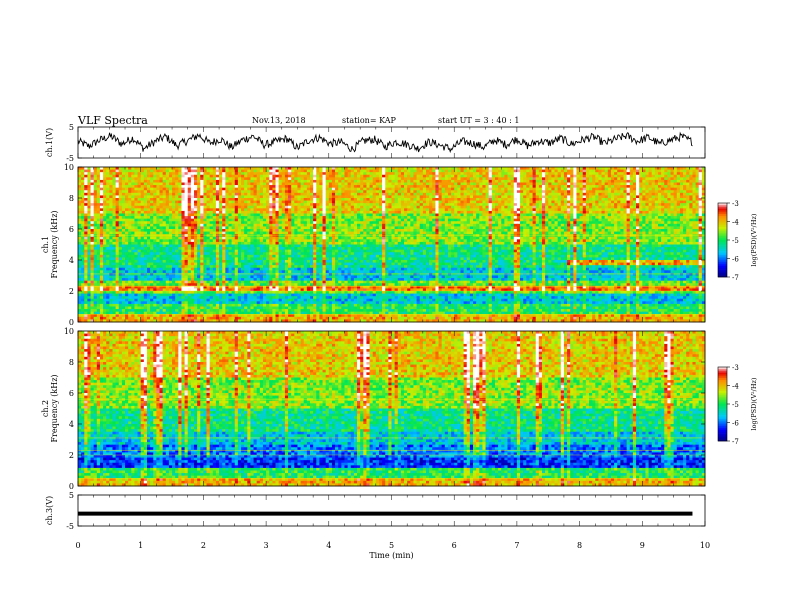 The height and width of the screenshot is (612, 792). I want to click on x-tick-label: 8, so click(579, 545).